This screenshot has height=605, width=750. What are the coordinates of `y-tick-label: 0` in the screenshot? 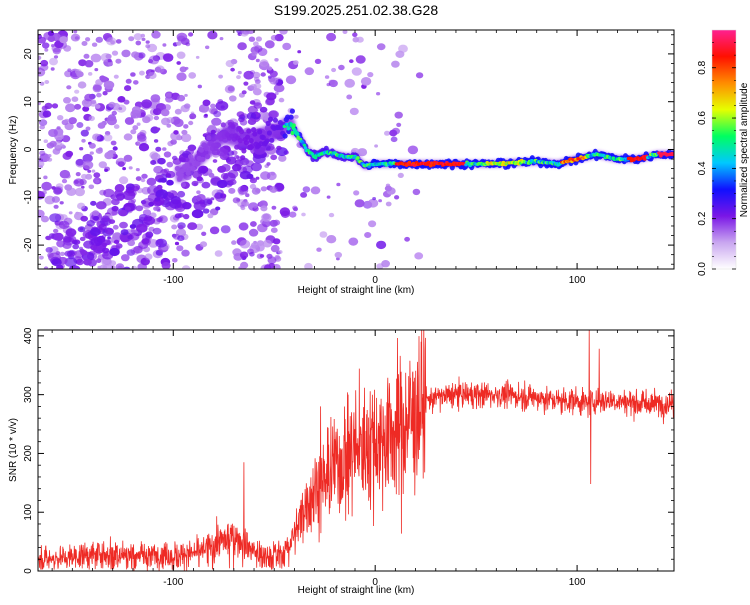 It's located at (28, 149).